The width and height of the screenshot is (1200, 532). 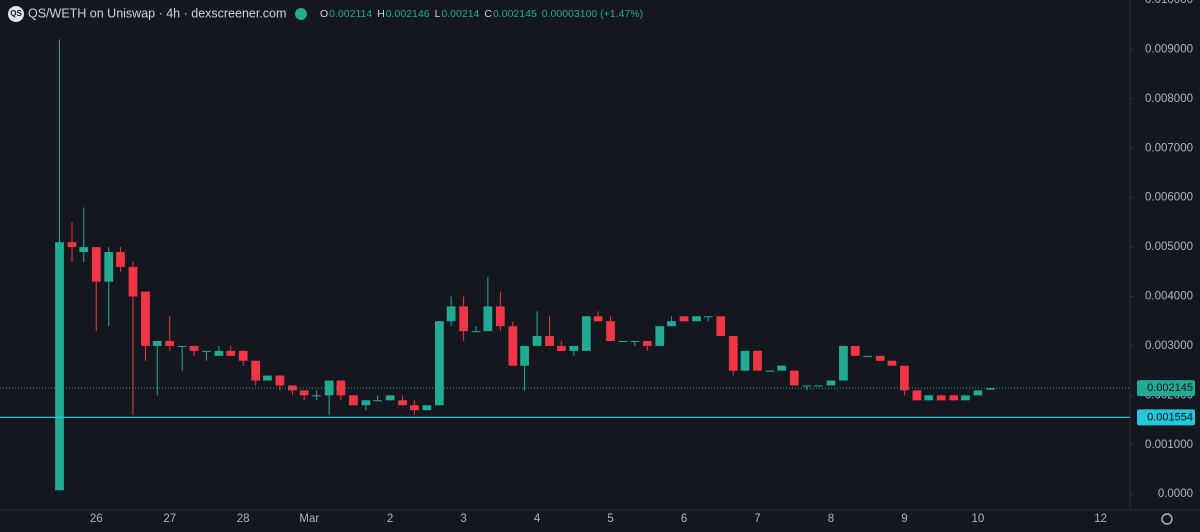 What do you see at coordinates (1169, 49) in the screenshot?
I see `y-tick-label: 0.009000` at bounding box center [1169, 49].